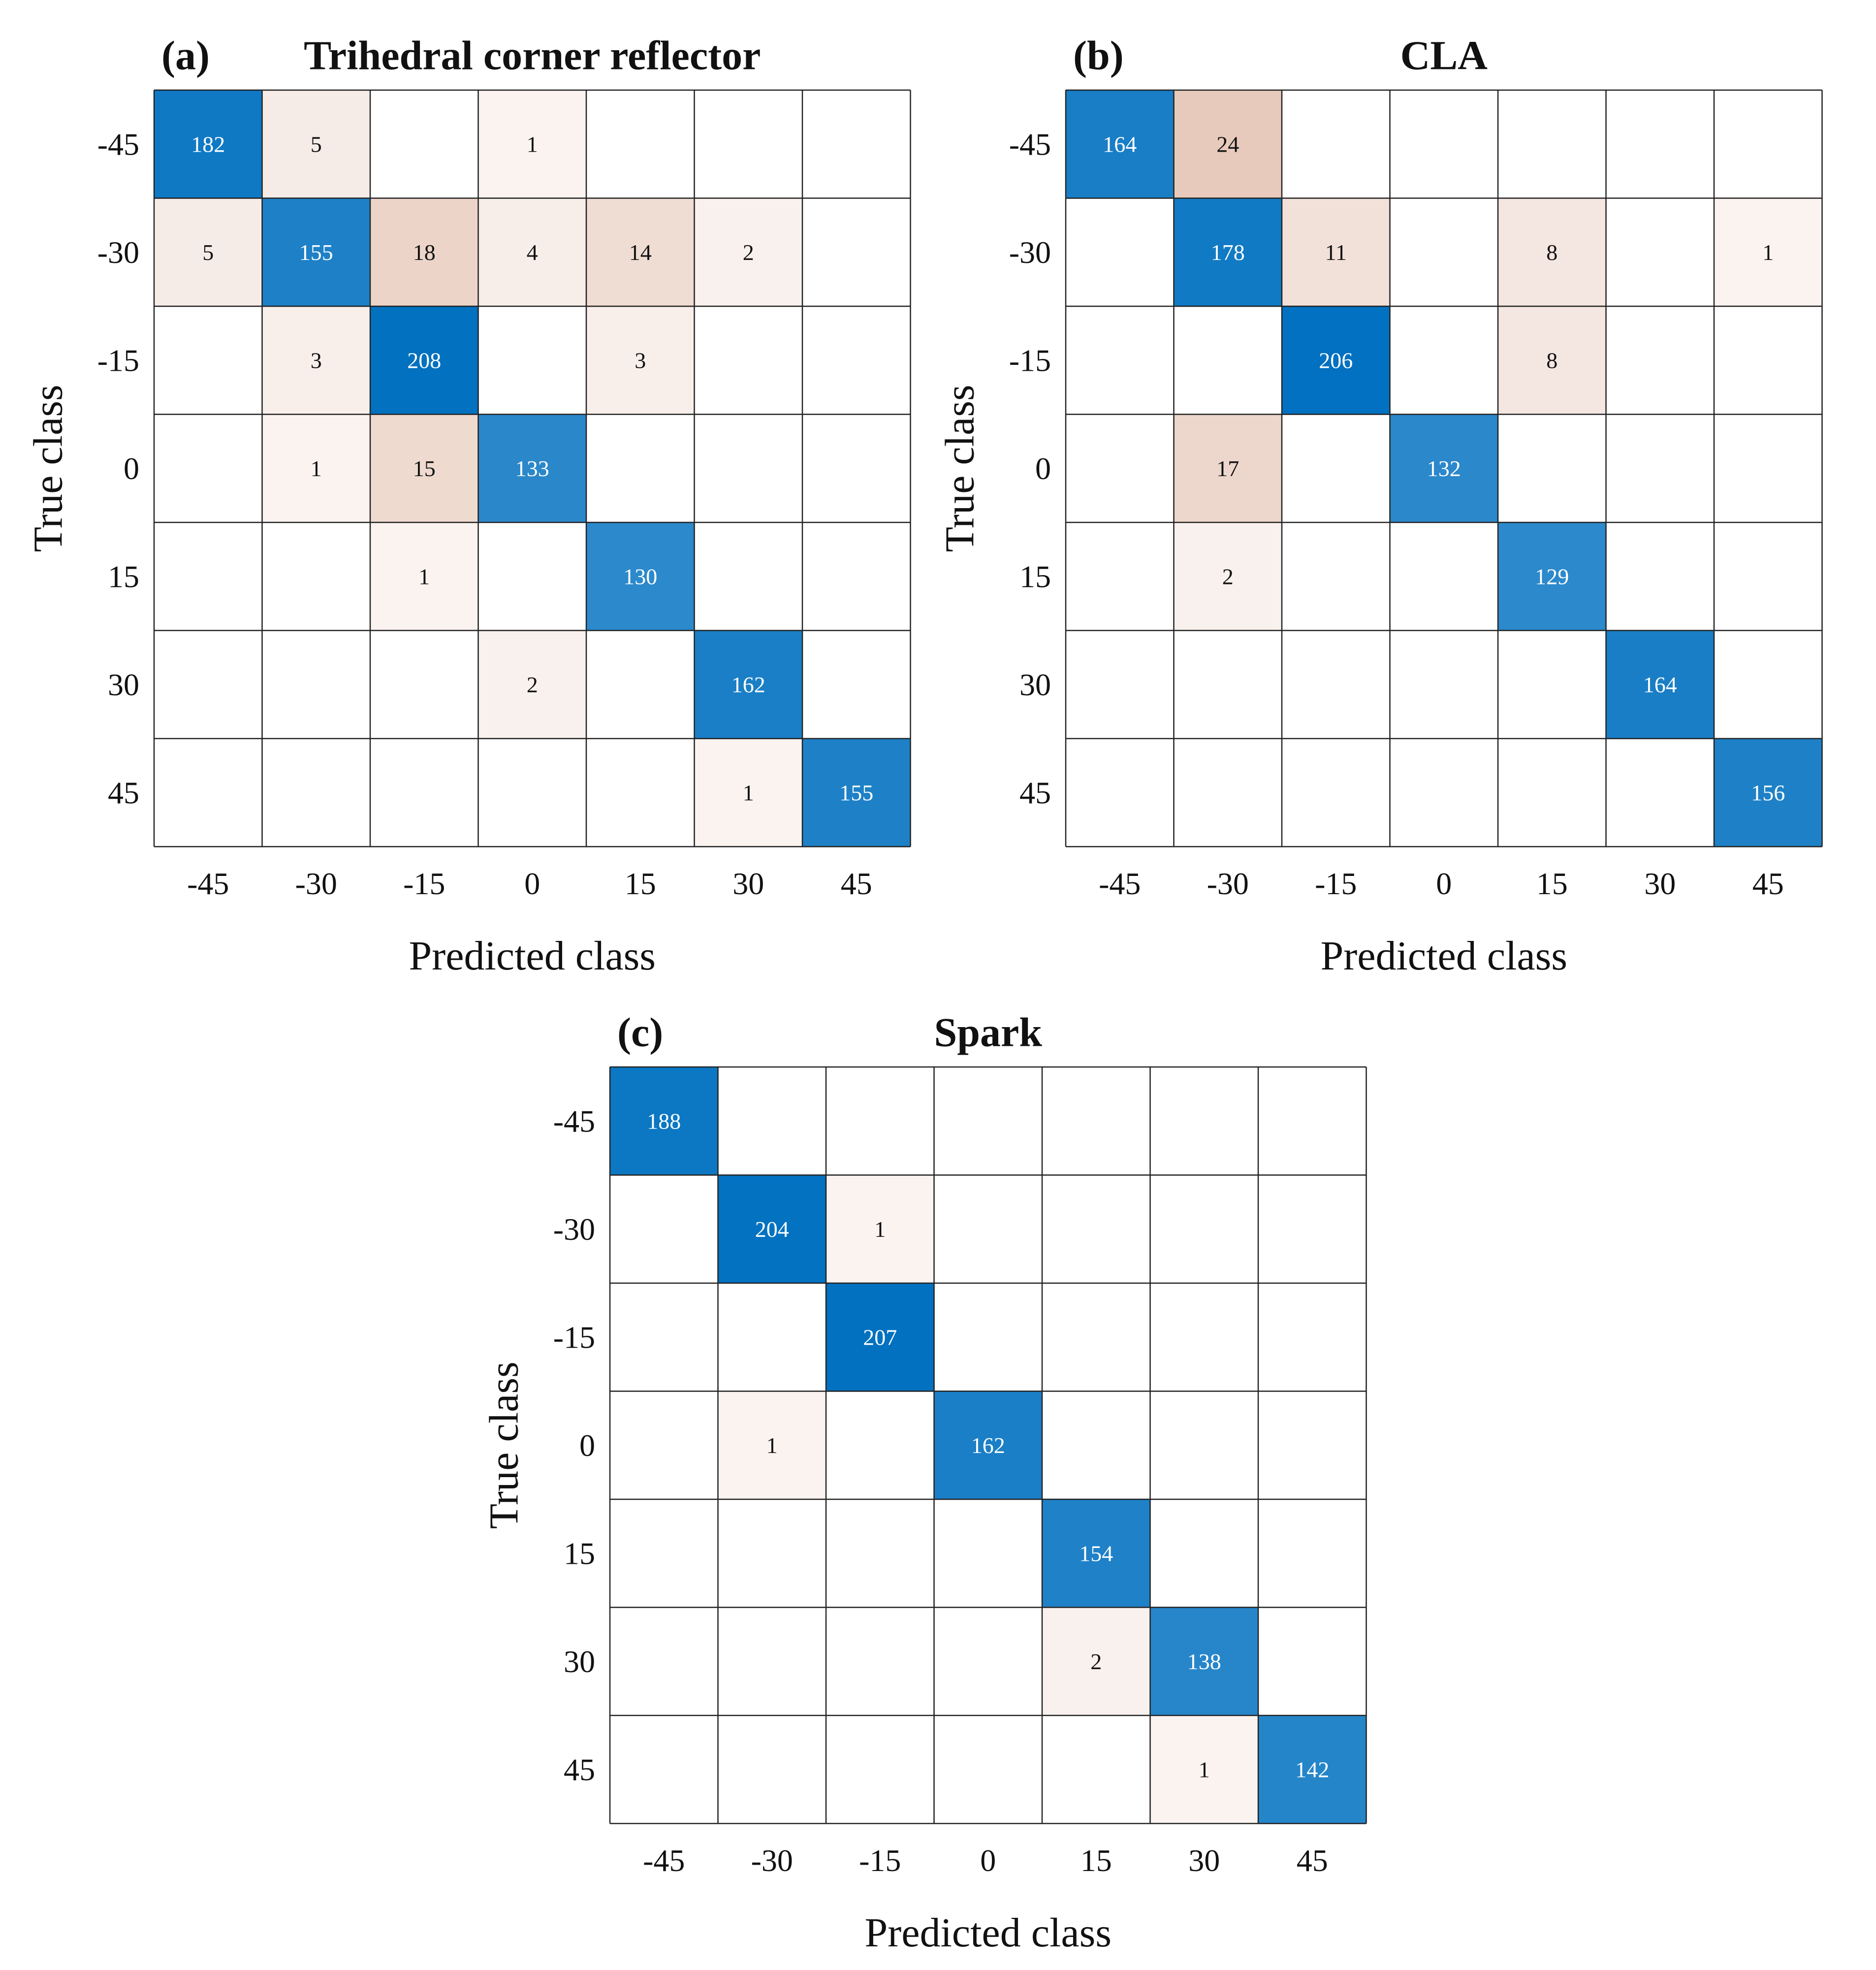 The width and height of the screenshot is (1876, 1970). Describe the element at coordinates (208, 144) in the screenshot. I see `cell-count-label: 182` at that location.